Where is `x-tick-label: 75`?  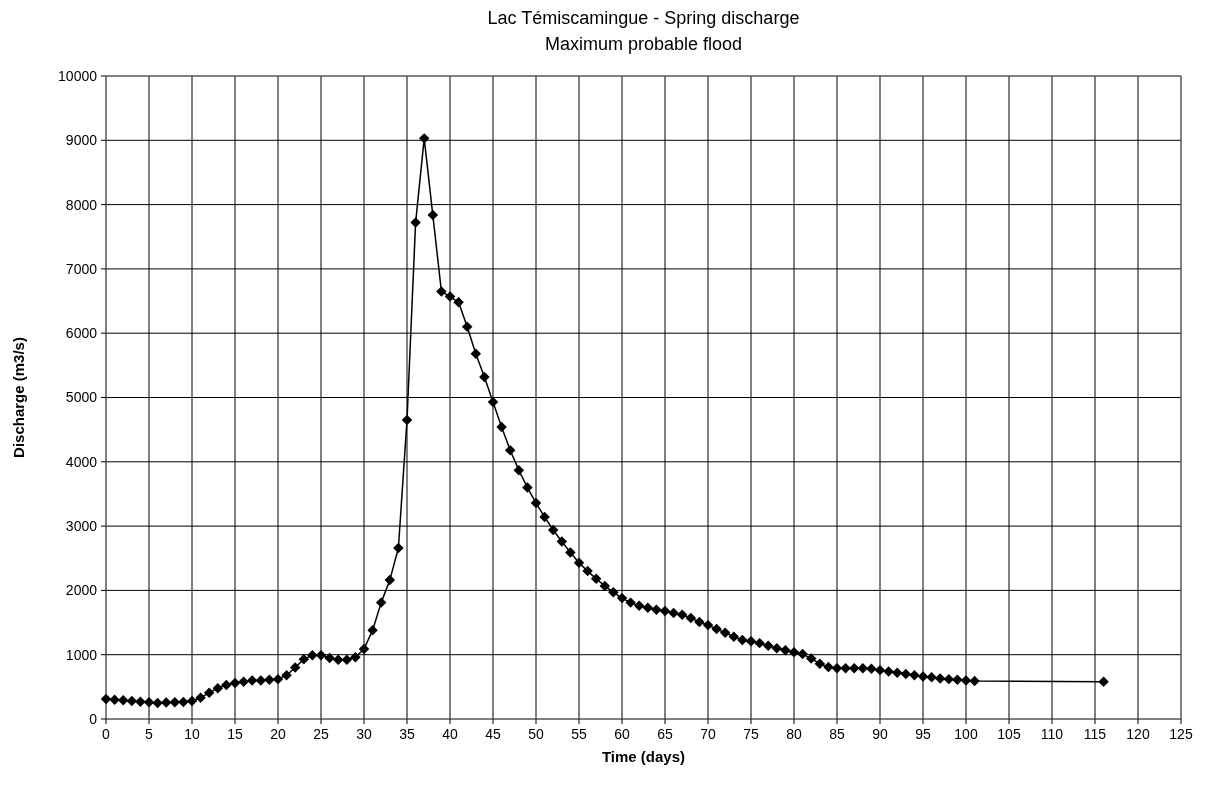
x-tick-label: 75 is located at coordinates (751, 734).